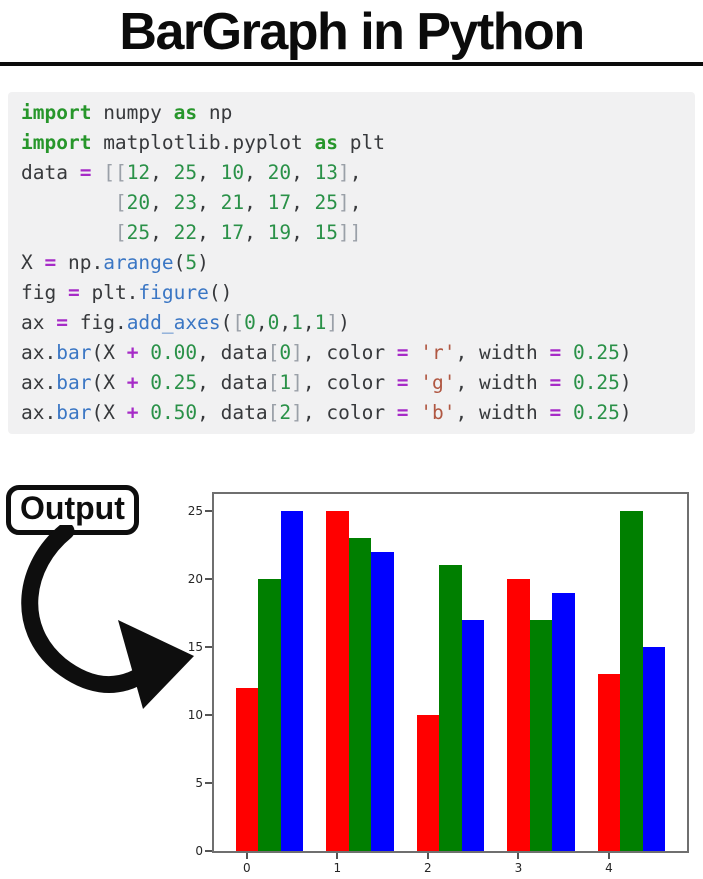 Image resolution: width=703 pixels, height=879 pixels. What do you see at coordinates (74, 412) in the screenshot?
I see `code-token: bar` at bounding box center [74, 412].